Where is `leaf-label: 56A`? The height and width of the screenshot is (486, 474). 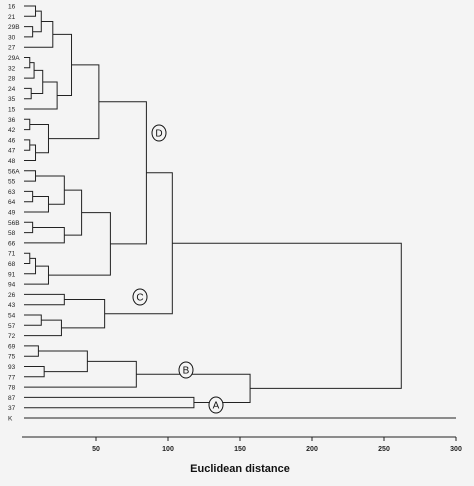 leaf-label: 56A is located at coordinates (14, 171).